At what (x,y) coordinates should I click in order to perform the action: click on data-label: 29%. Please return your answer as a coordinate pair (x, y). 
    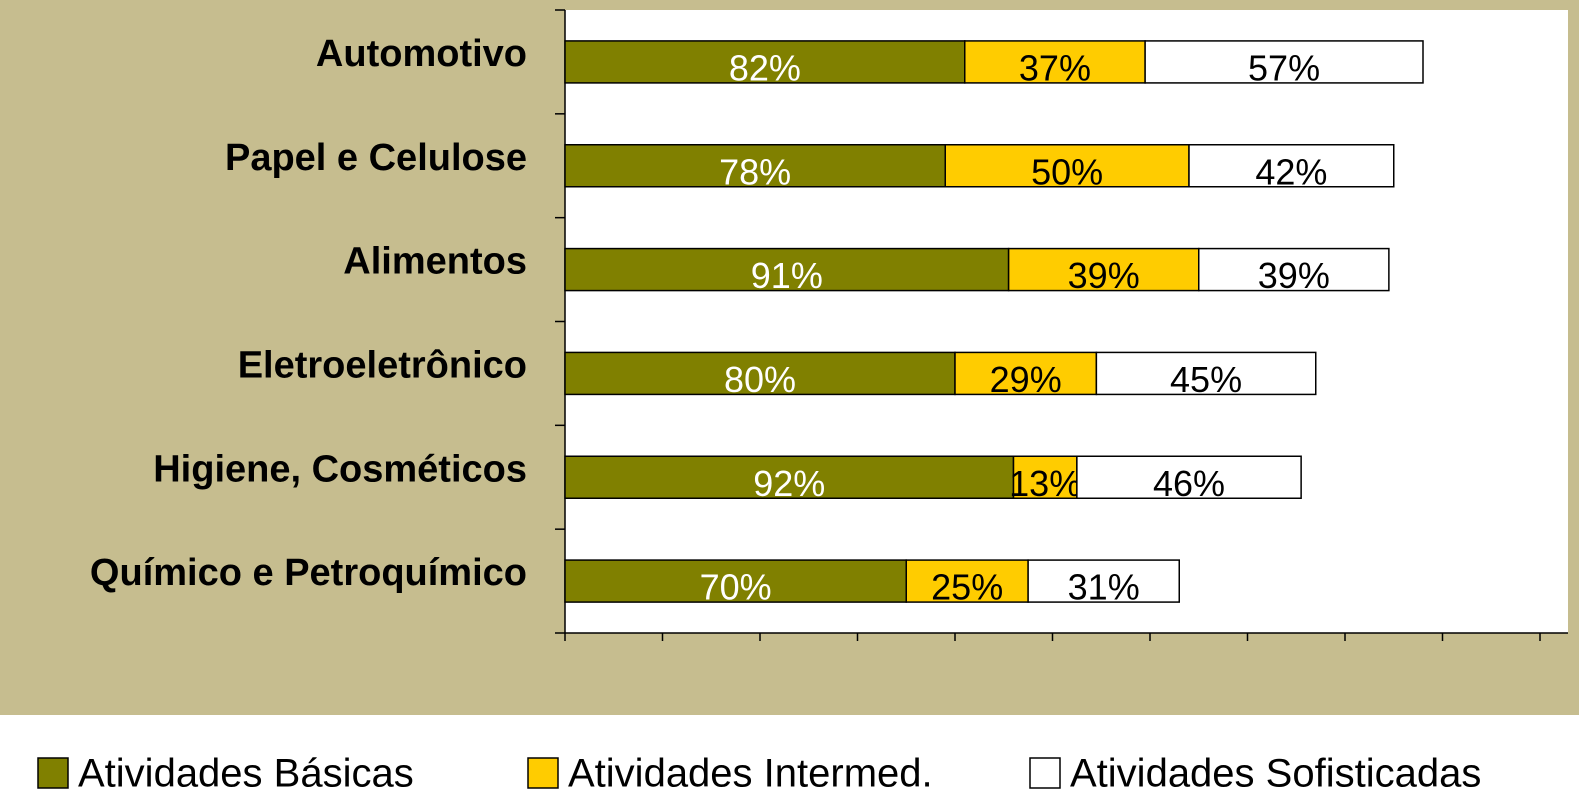
    Looking at the image, I should click on (1026, 379).